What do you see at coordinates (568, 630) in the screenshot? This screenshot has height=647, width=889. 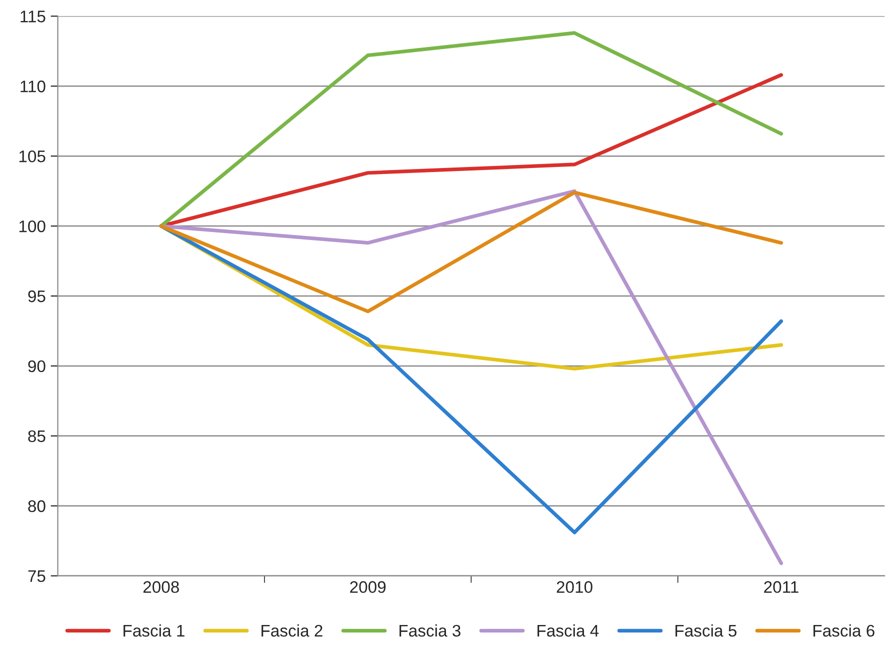 I see `legend-label: Fascia 4` at bounding box center [568, 630].